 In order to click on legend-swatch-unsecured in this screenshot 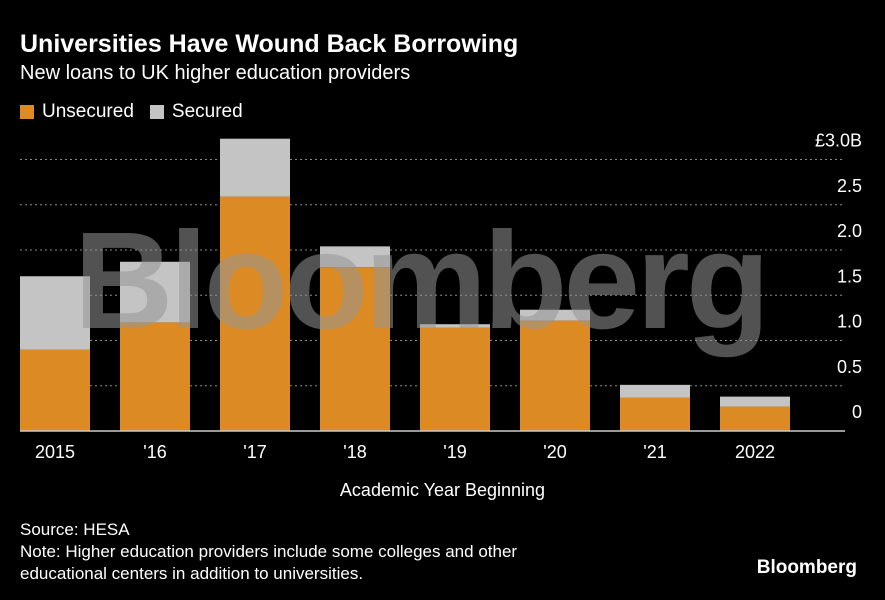, I will do `click(27, 112)`.